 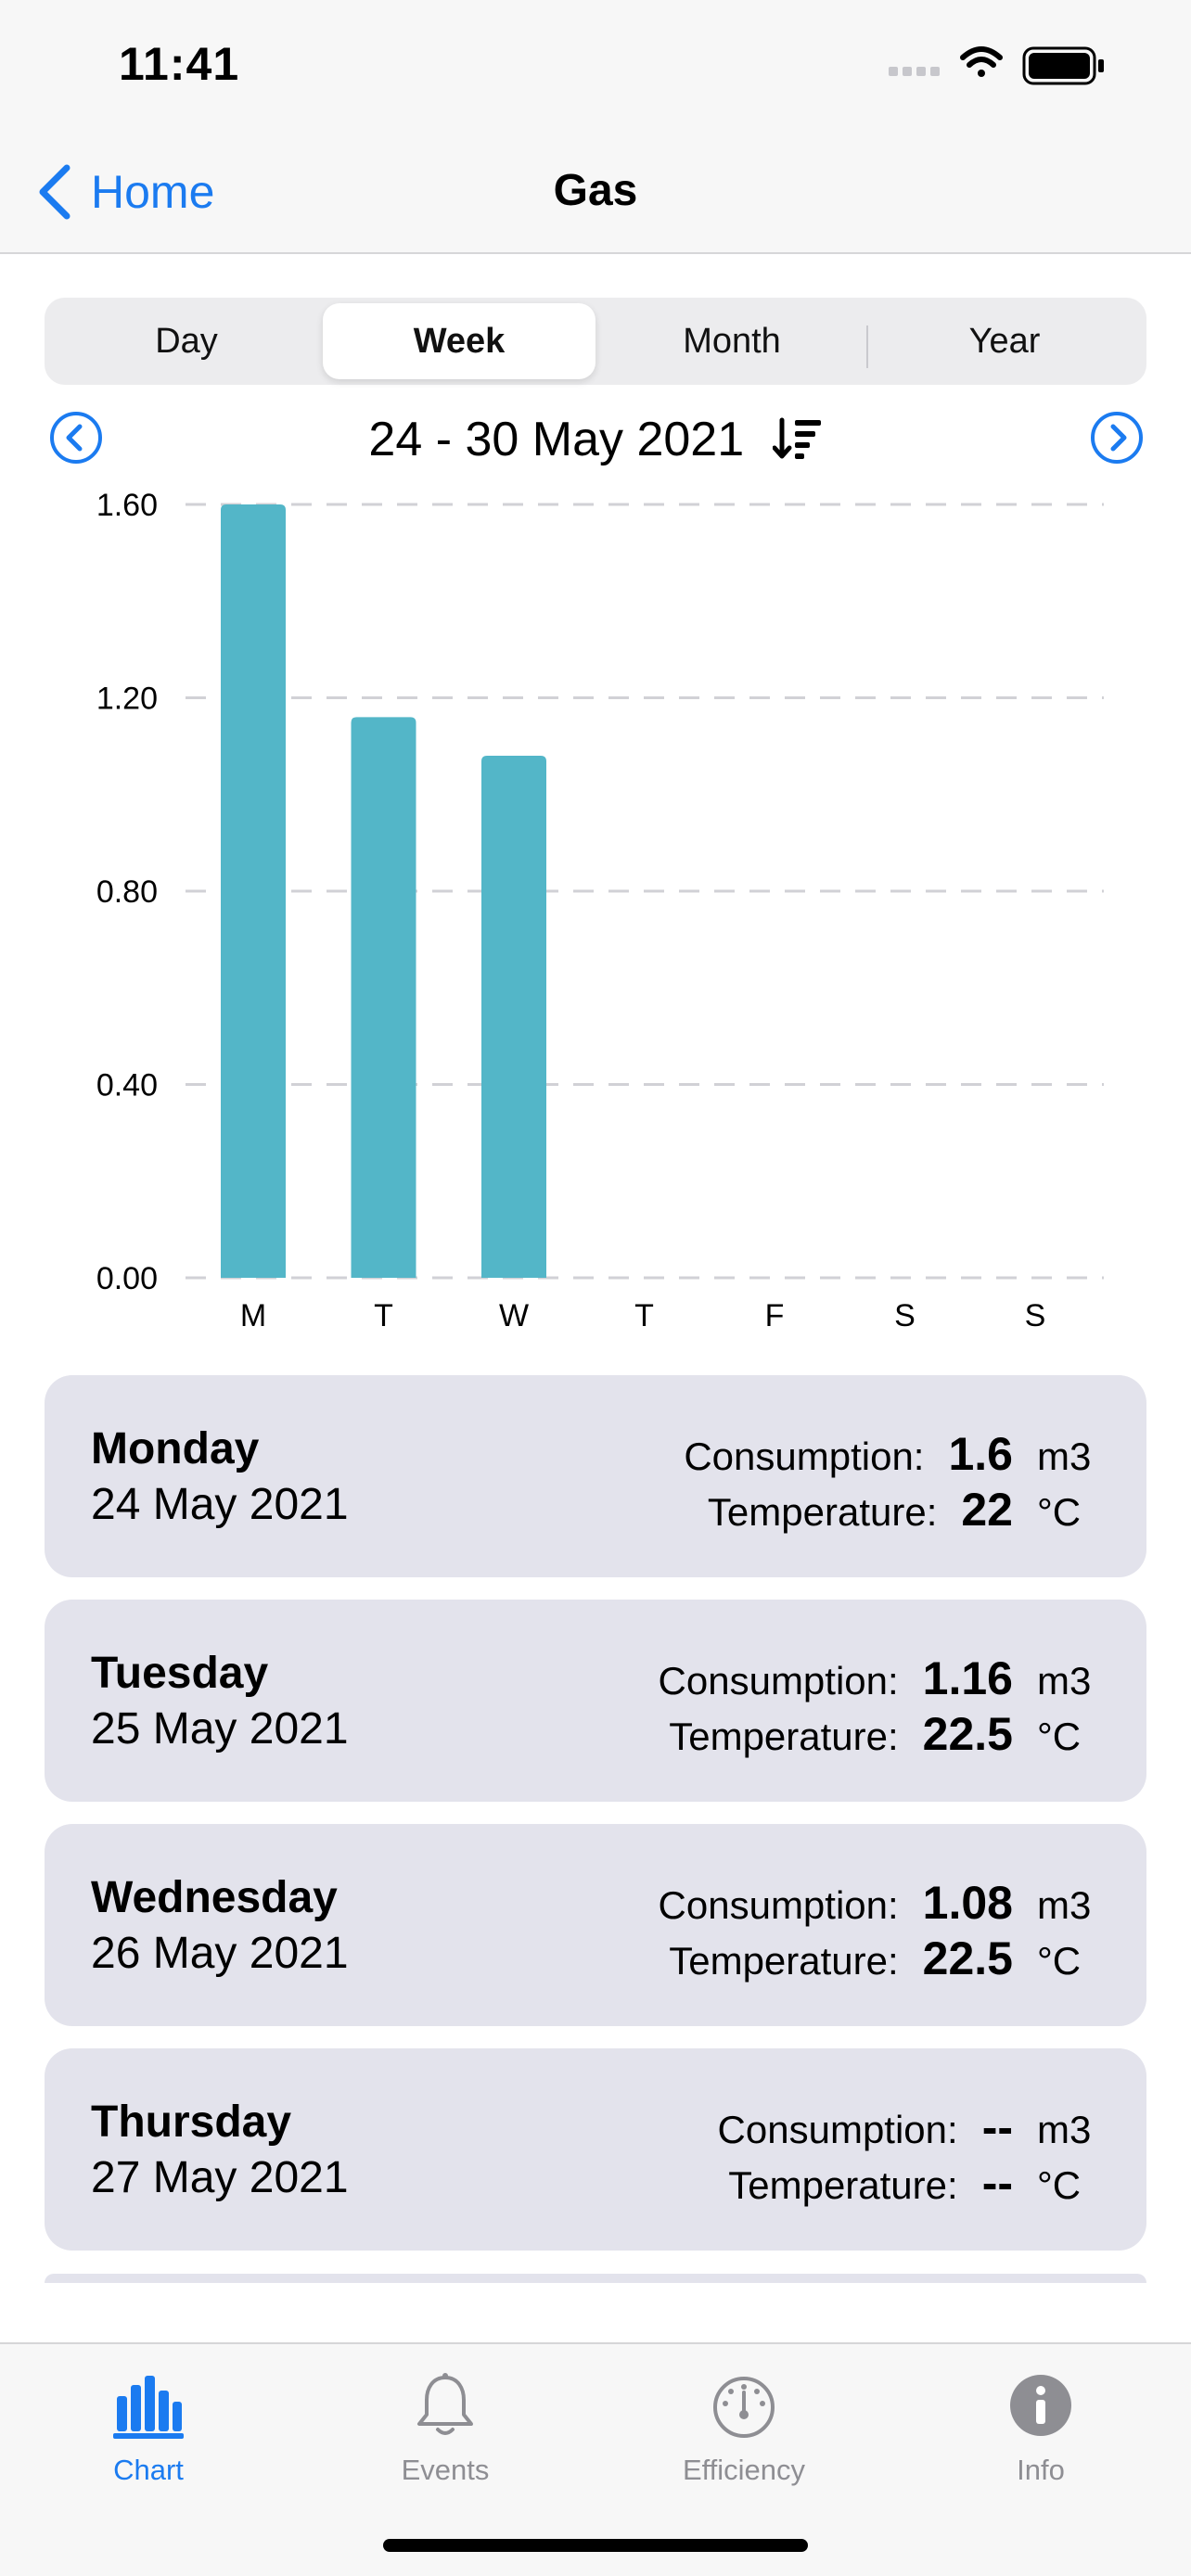 I want to click on tab-bar: Chart Events Efficiency Info, so click(x=595, y=2459).